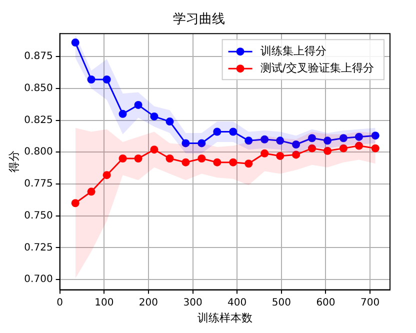 Image resolution: width=416 pixels, height=333 pixels. What do you see at coordinates (38, 88) in the screenshot?
I see `y-tick-label: 0.850` at bounding box center [38, 88].